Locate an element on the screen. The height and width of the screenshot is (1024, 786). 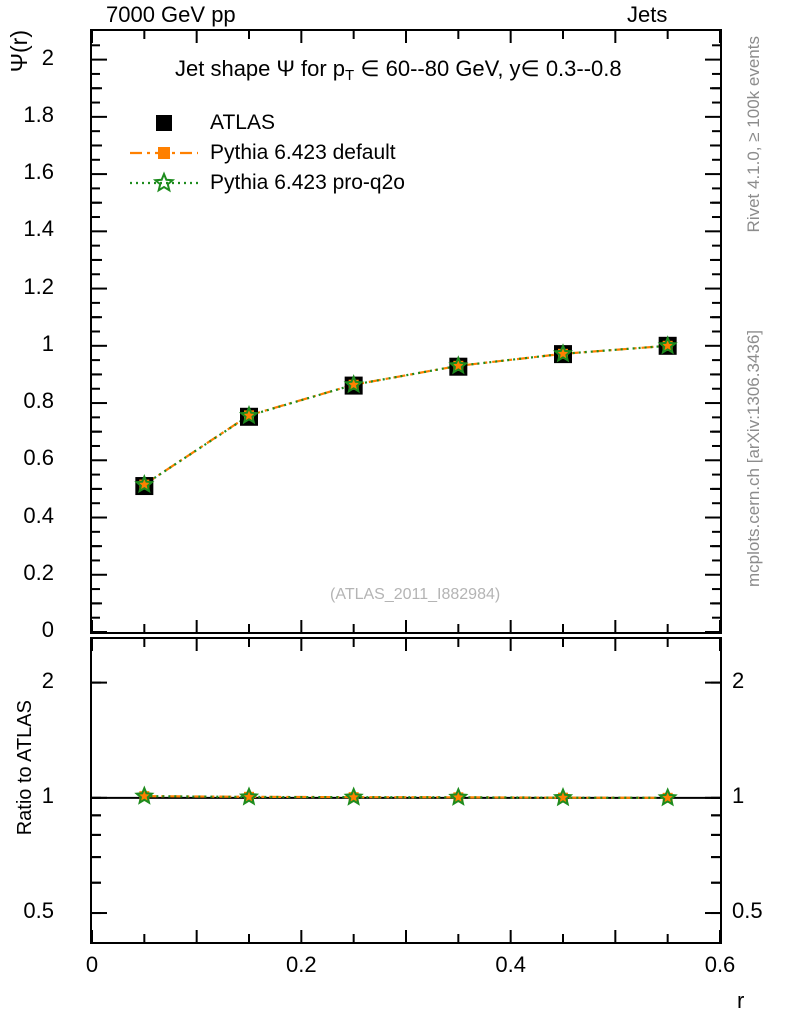
ratio-y-tick-label-right: 1 is located at coordinates (738, 795).